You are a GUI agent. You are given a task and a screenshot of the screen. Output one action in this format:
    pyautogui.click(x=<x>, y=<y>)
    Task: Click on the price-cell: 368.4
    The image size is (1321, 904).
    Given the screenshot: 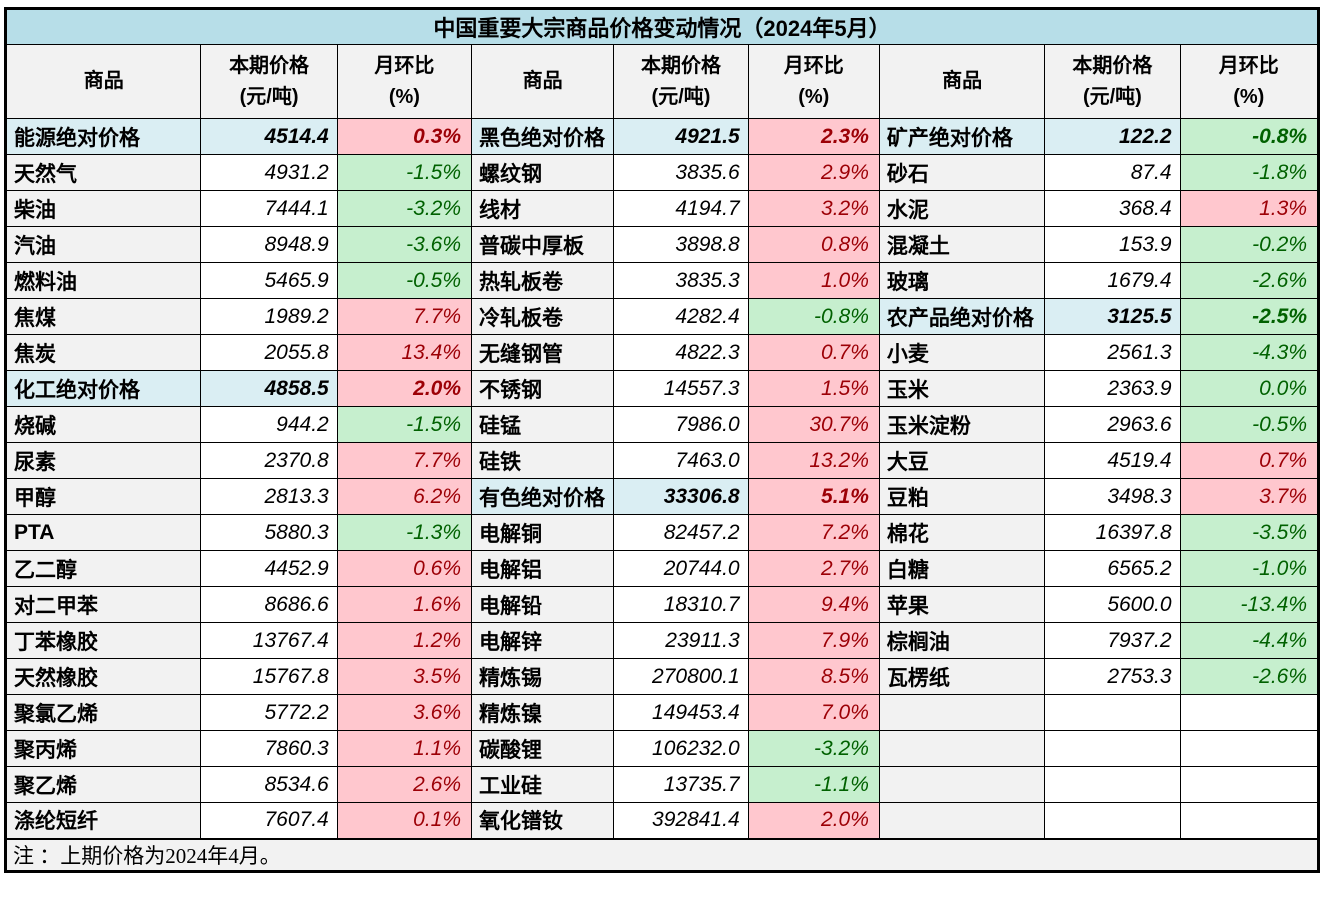 What is the action you would take?
    pyautogui.click(x=1112, y=208)
    